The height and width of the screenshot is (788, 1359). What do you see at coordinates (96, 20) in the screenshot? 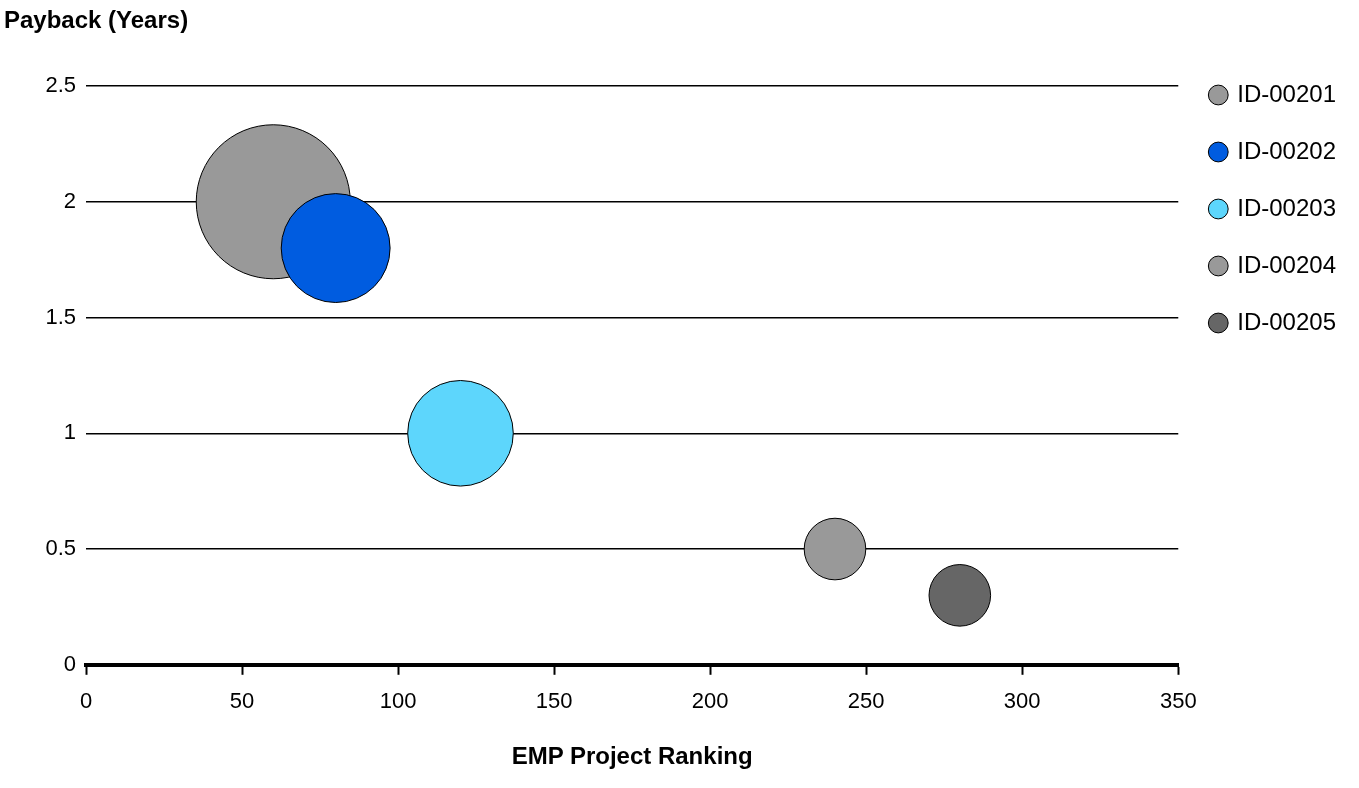
I see `y-axis-title: Payback (Years)` at bounding box center [96, 20].